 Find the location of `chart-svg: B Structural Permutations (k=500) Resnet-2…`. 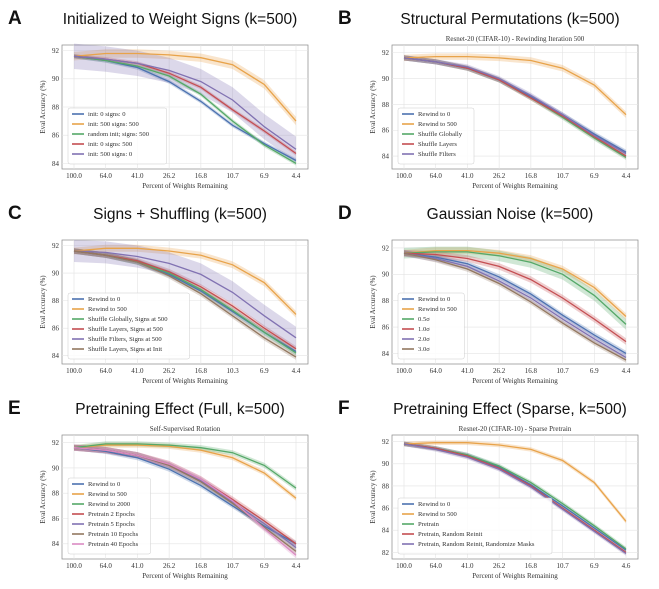

chart-svg: B Structural Permutations (k=500) Resnet-2… is located at coordinates (488, 99).